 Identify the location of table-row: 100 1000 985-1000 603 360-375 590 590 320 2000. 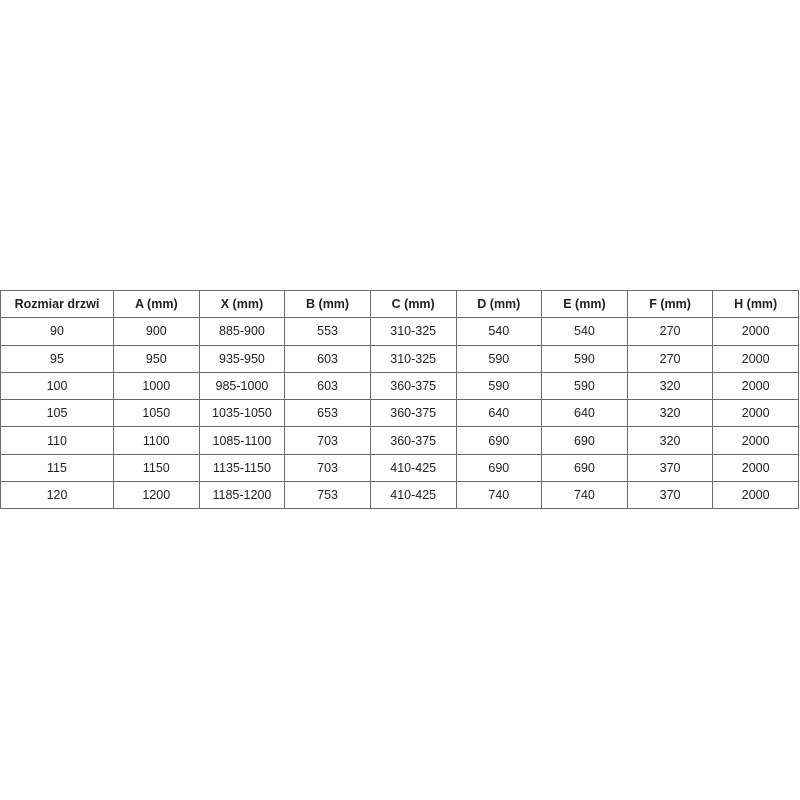
(399, 386).